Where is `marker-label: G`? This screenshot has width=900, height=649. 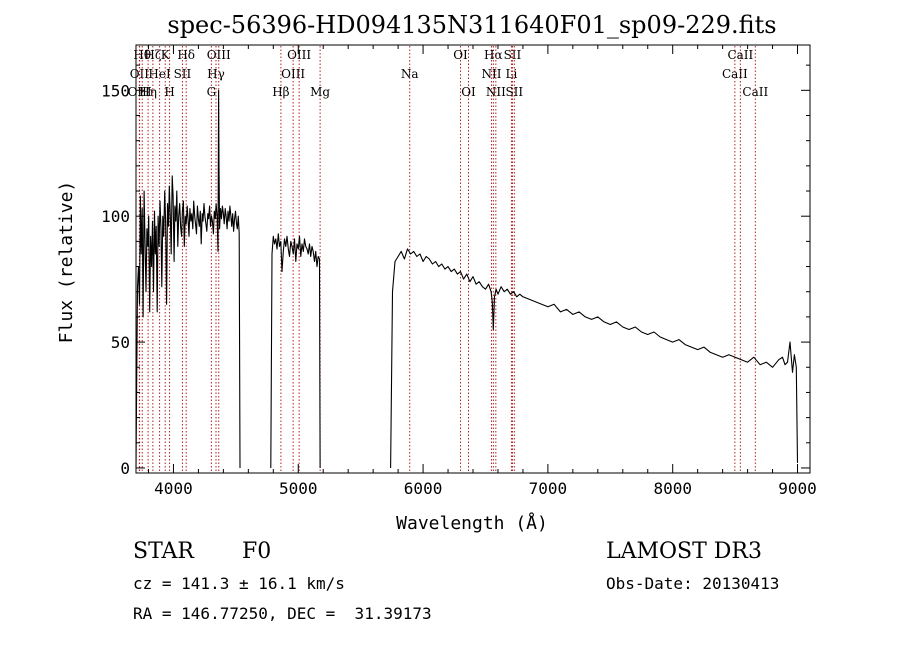
marker-label: G is located at coordinates (212, 92).